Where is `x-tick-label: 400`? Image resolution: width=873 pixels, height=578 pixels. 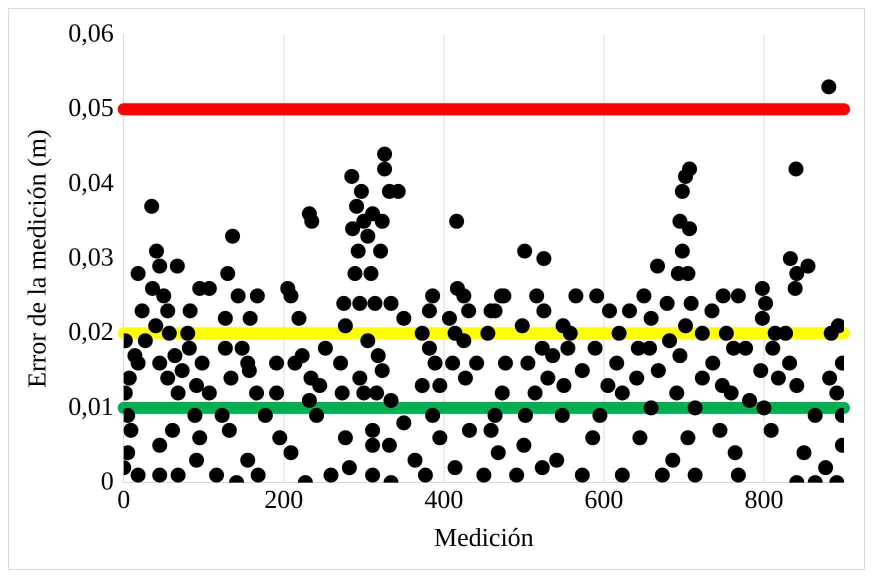
x-tick-label: 400 is located at coordinates (444, 499).